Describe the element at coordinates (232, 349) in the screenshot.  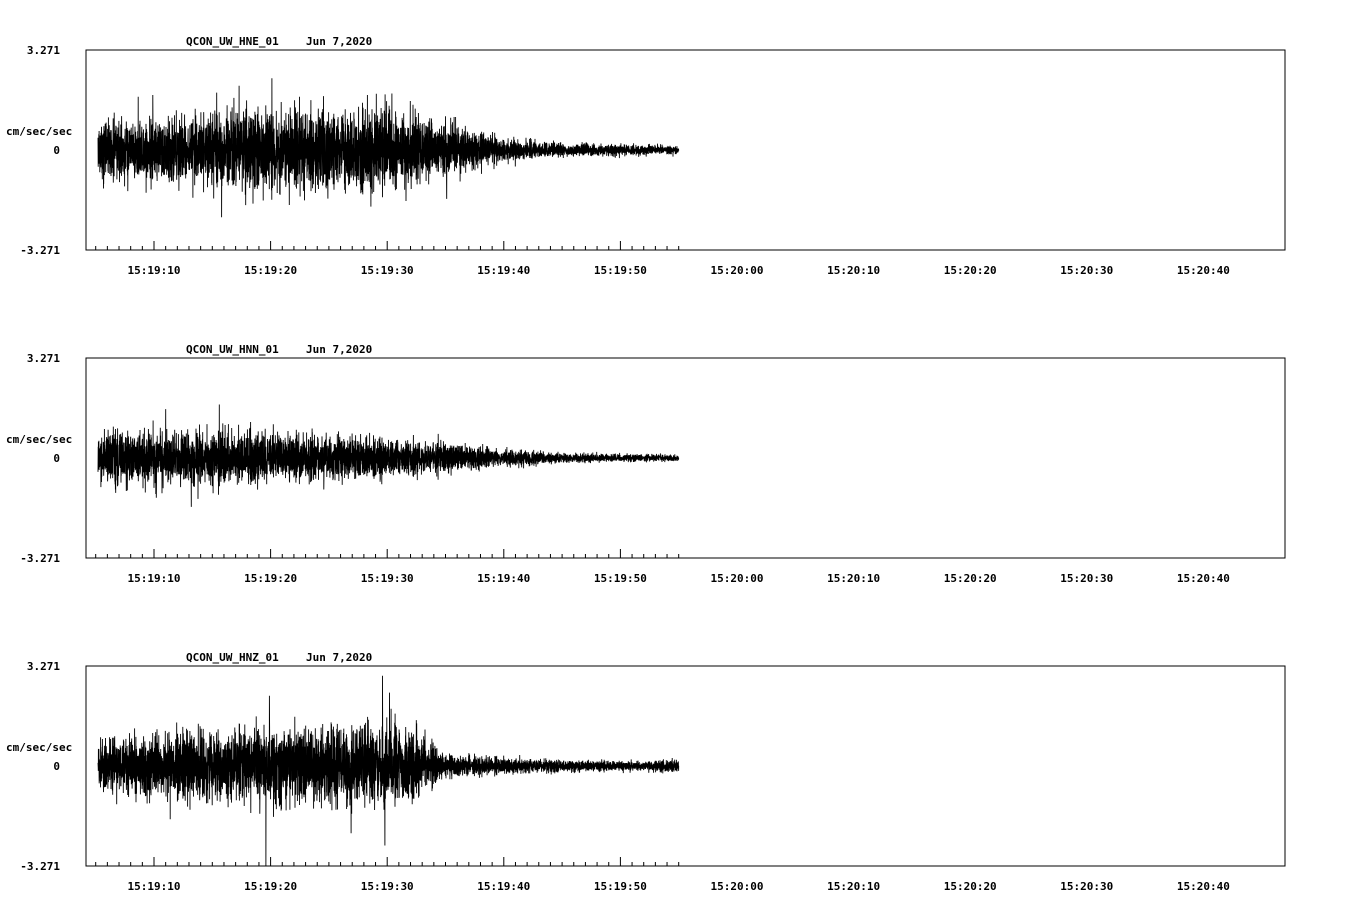
I see `channel-title: QCON_UW_HNN_01` at that location.